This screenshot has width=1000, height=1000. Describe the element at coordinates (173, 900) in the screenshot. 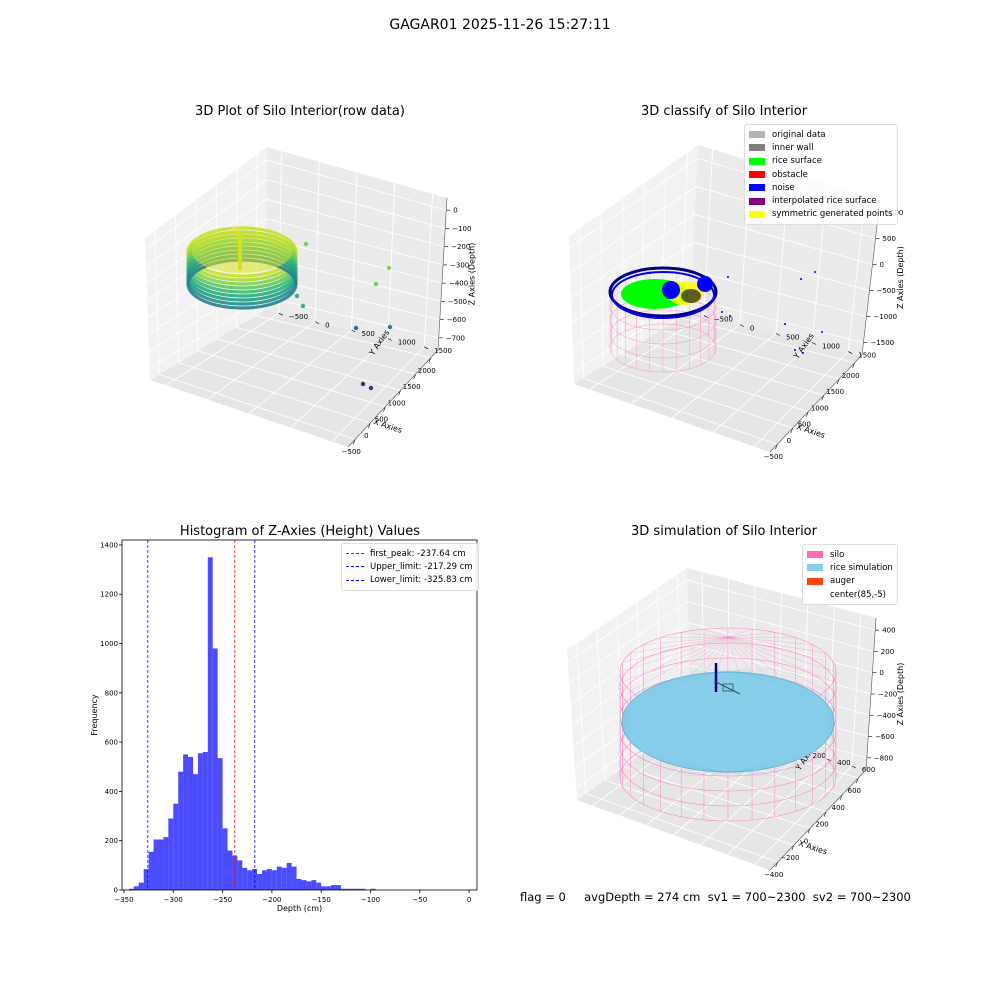

I see `x-tick-label: −300` at that location.